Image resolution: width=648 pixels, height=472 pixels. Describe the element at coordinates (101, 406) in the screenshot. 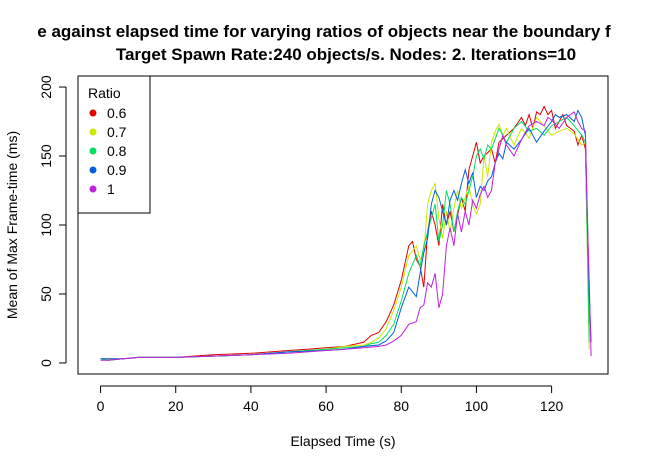

I see `x-tick-label: 0` at that location.